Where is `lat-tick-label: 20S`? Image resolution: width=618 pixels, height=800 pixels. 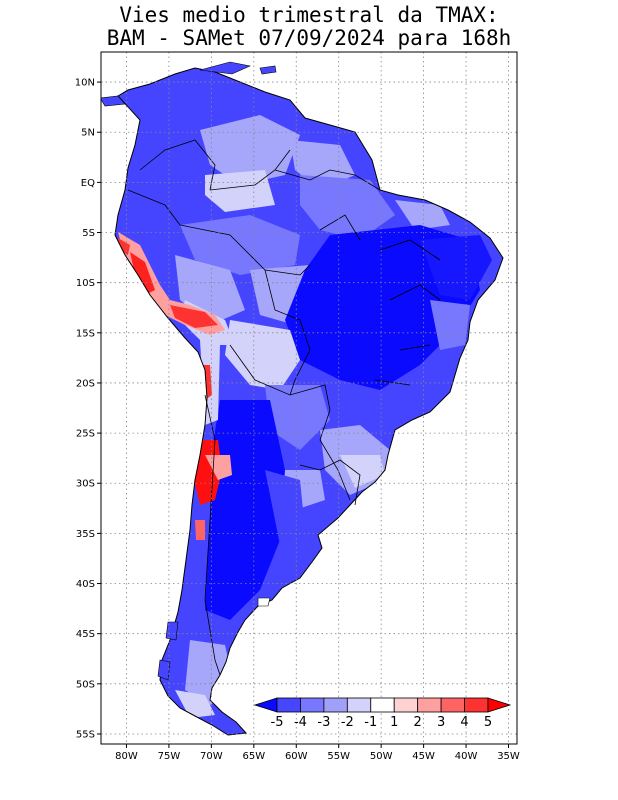
lat-tick-label: 20S is located at coordinates (85, 383).